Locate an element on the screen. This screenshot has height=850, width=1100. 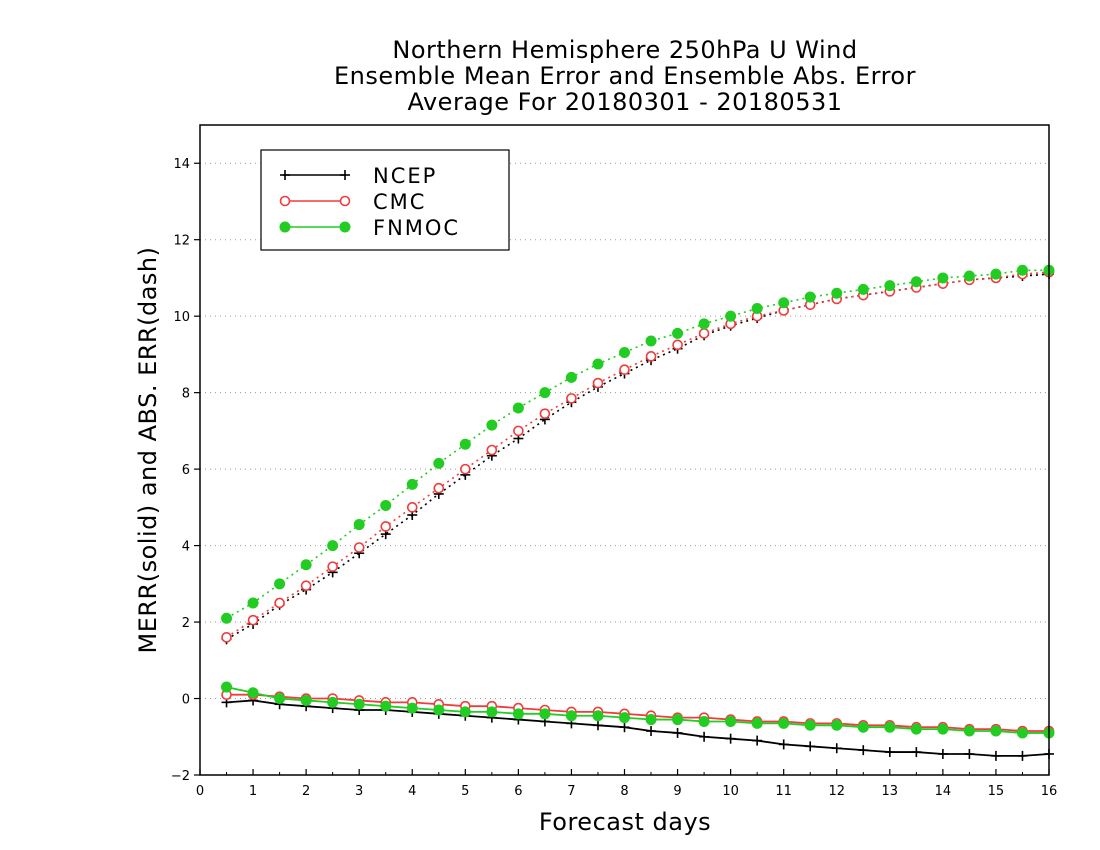
legend-entry-ncep: NCEP is located at coordinates (358, 176).